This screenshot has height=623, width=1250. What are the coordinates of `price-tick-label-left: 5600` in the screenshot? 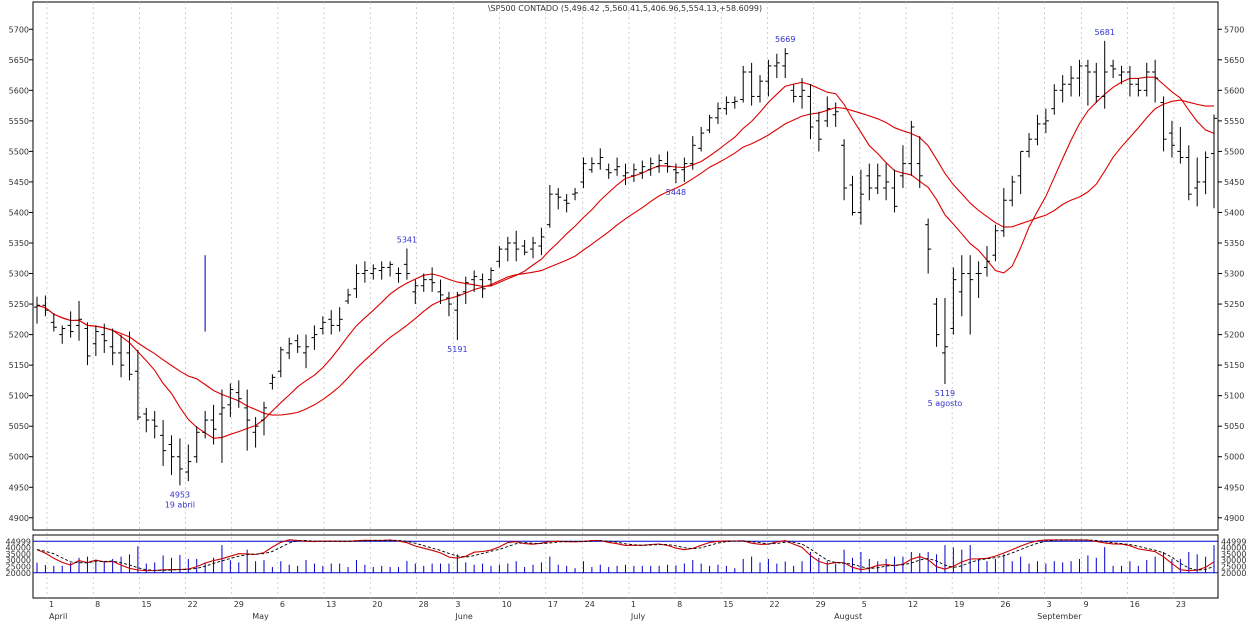 It's located at (19, 90).